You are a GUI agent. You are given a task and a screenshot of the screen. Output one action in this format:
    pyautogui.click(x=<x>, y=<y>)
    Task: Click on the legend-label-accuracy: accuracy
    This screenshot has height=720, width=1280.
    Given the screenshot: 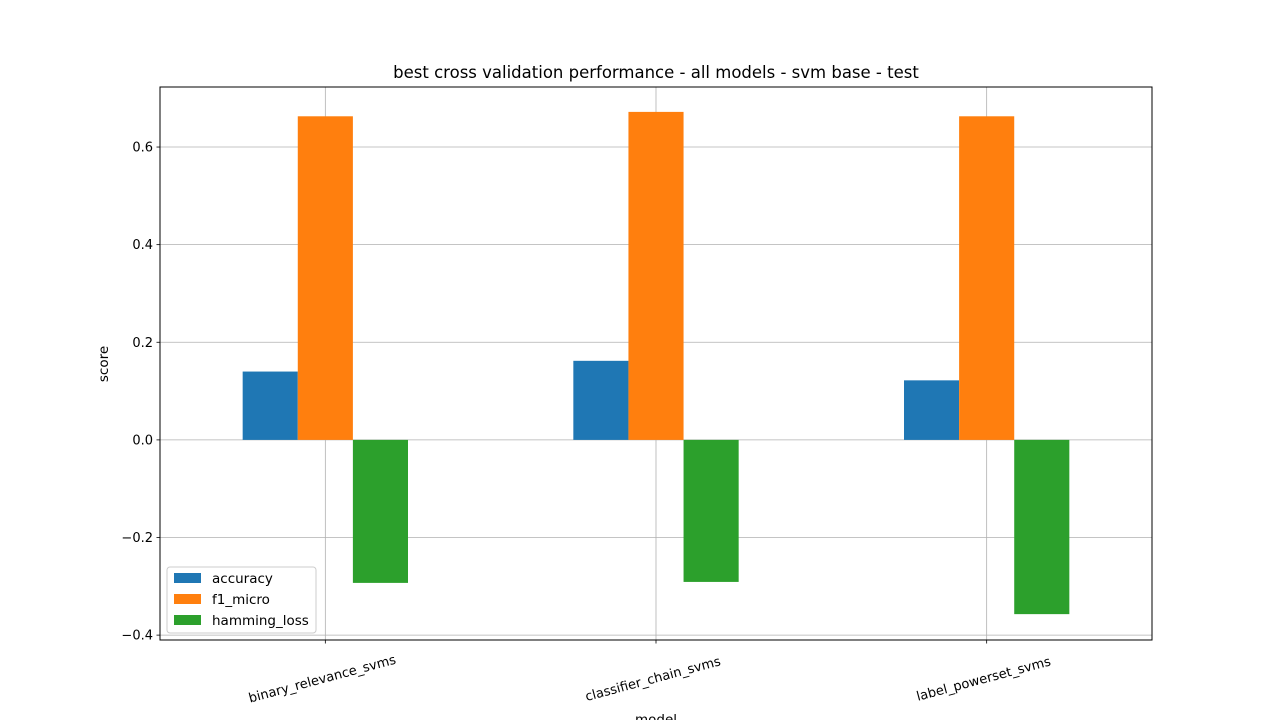 What is the action you would take?
    pyautogui.click(x=242, y=579)
    